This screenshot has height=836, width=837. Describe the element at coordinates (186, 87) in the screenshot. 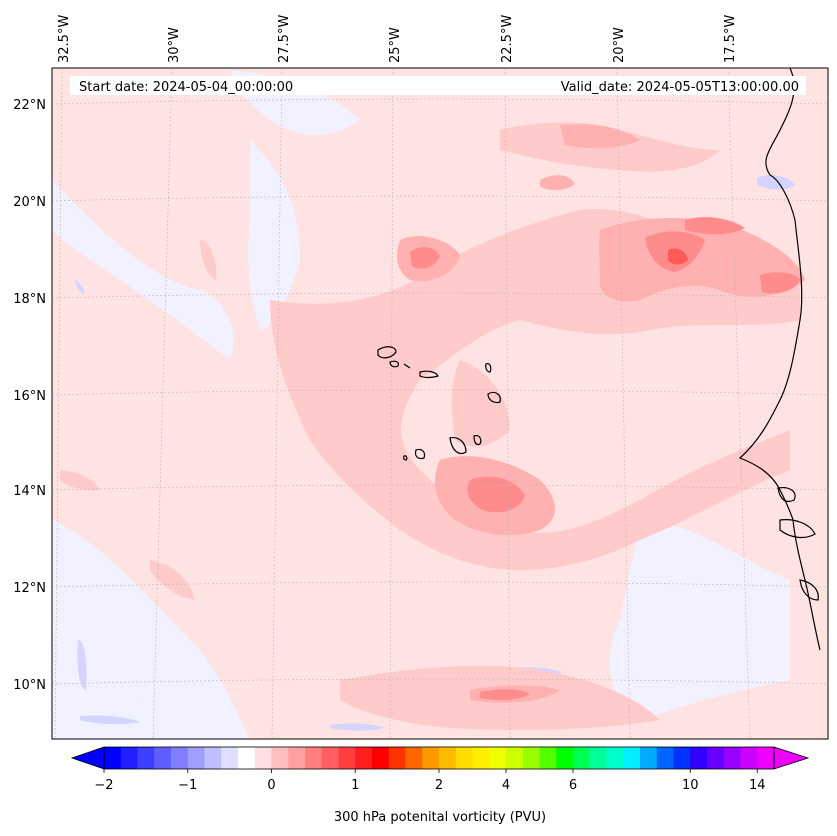

I see `start-date-label: Start date: 2024-05-04_00:00:00` at that location.